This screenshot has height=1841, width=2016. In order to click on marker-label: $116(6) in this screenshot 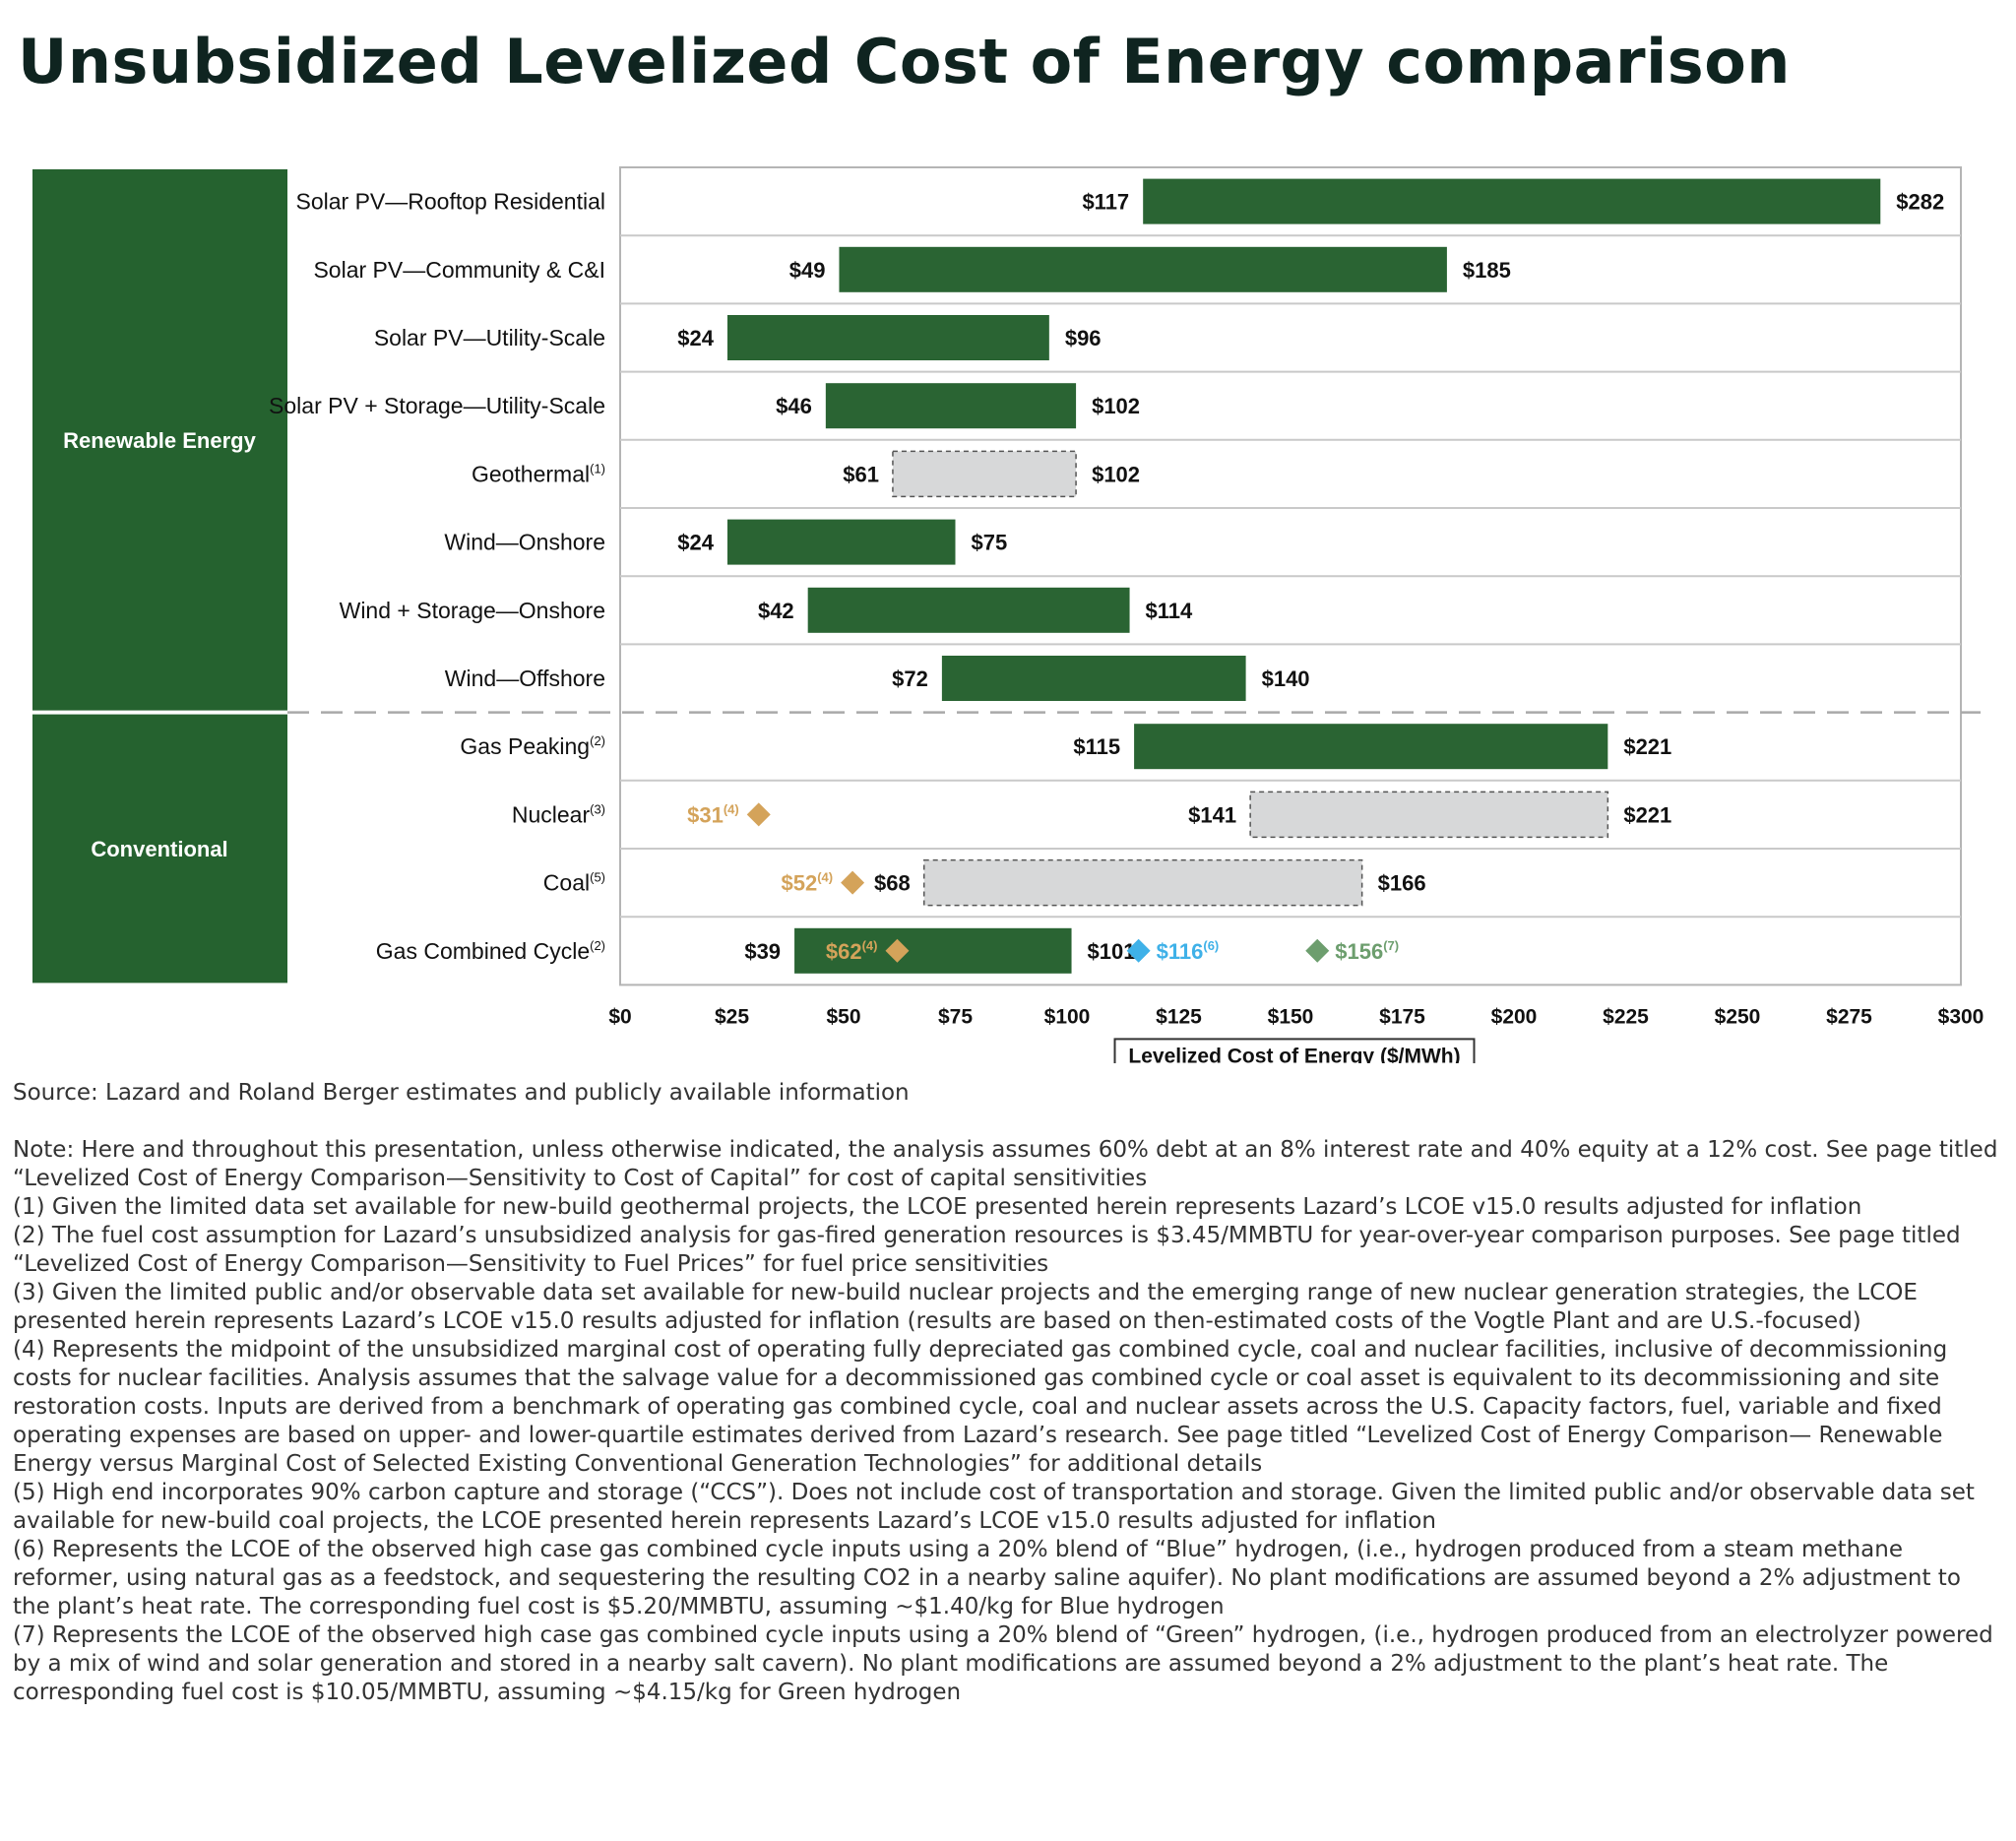, I will do `click(1188, 951)`.